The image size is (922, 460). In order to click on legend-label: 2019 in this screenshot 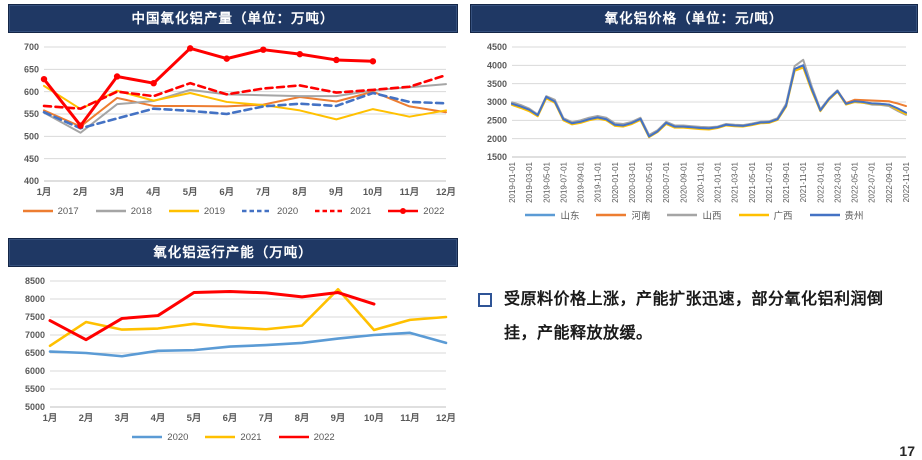, I will do `click(214, 211)`.